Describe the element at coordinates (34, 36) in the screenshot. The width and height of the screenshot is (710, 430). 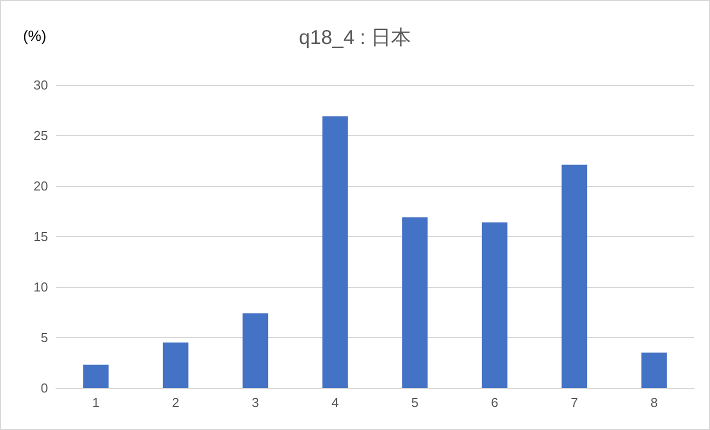
I see `y-axis-title: (%)` at that location.